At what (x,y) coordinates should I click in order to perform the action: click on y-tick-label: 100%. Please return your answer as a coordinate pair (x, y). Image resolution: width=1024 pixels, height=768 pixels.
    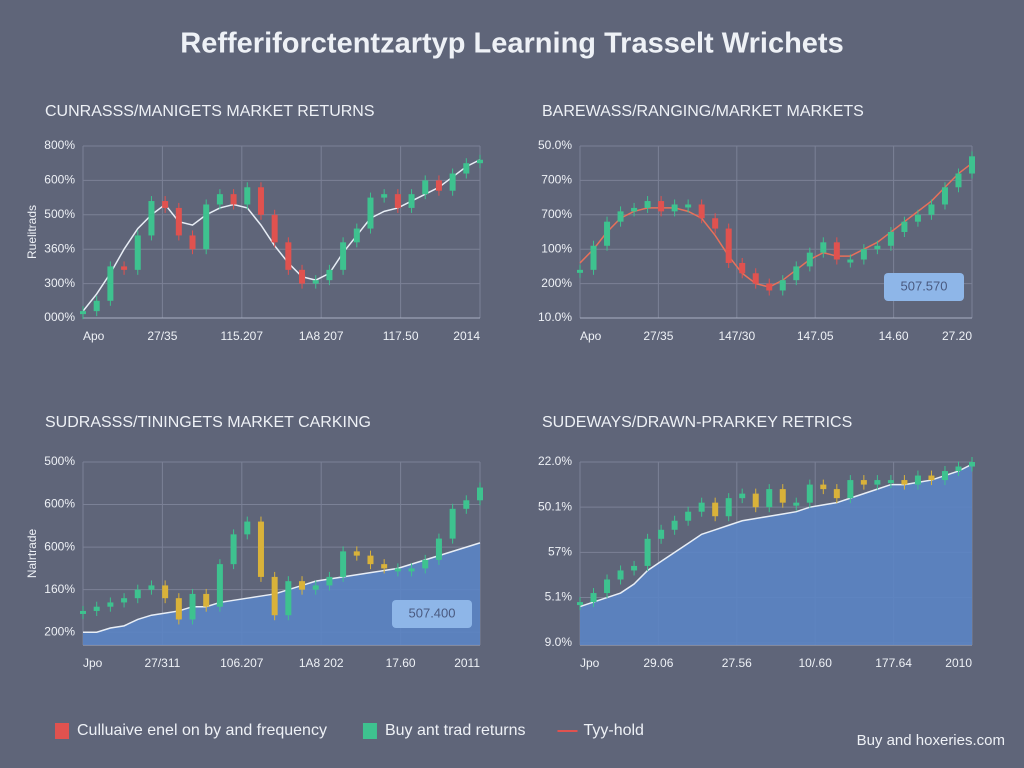
    Looking at the image, I should click on (556, 248).